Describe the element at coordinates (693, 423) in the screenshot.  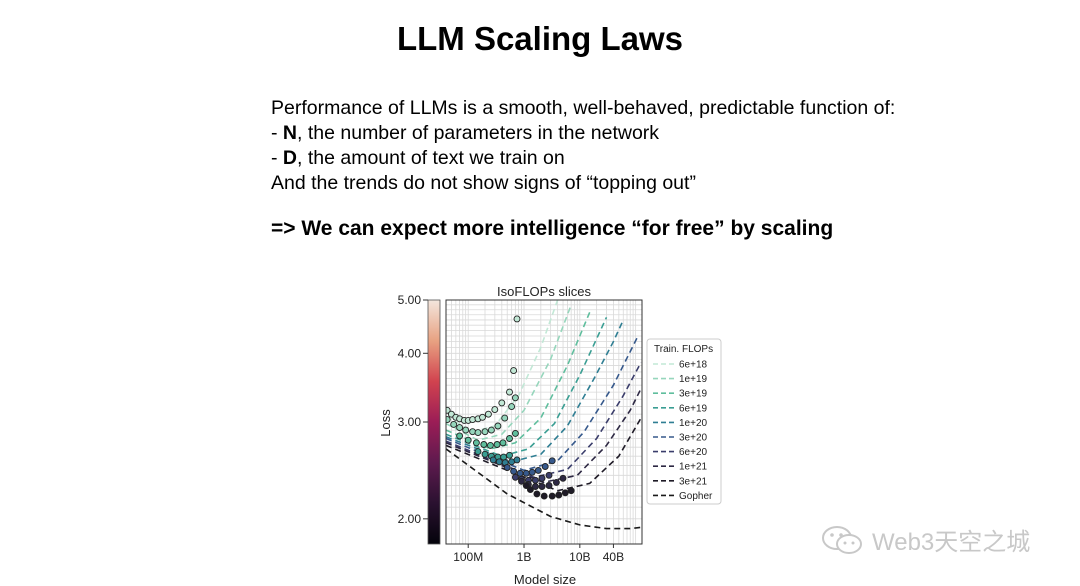
I see `legend-entry: 1e+20` at that location.